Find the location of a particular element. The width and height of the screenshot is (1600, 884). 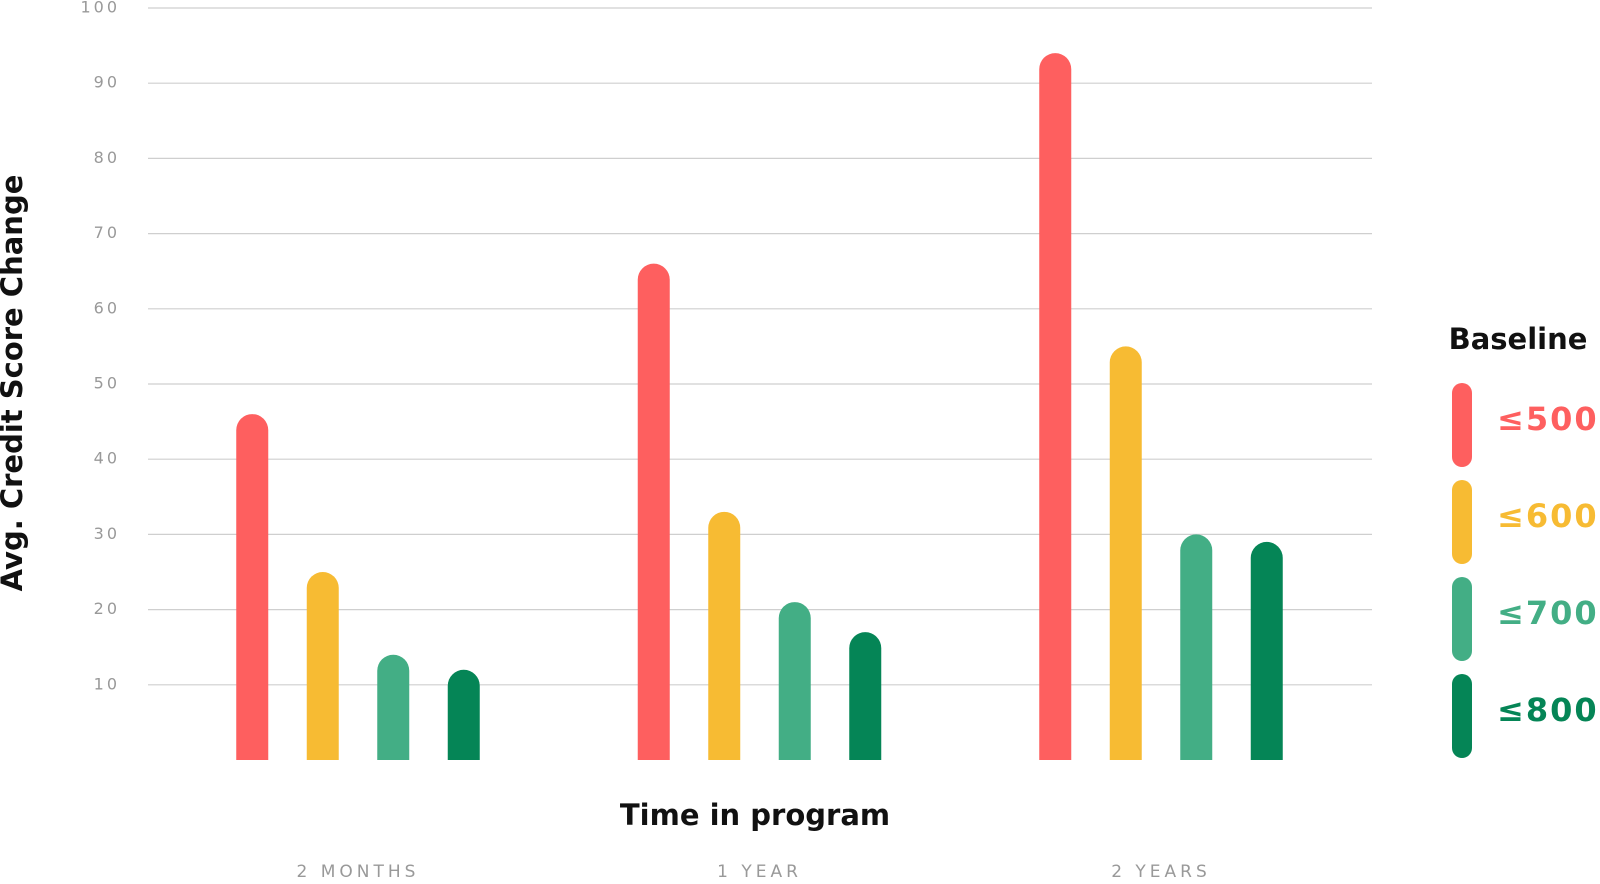

legend-title: Baseline is located at coordinates (1518, 339).